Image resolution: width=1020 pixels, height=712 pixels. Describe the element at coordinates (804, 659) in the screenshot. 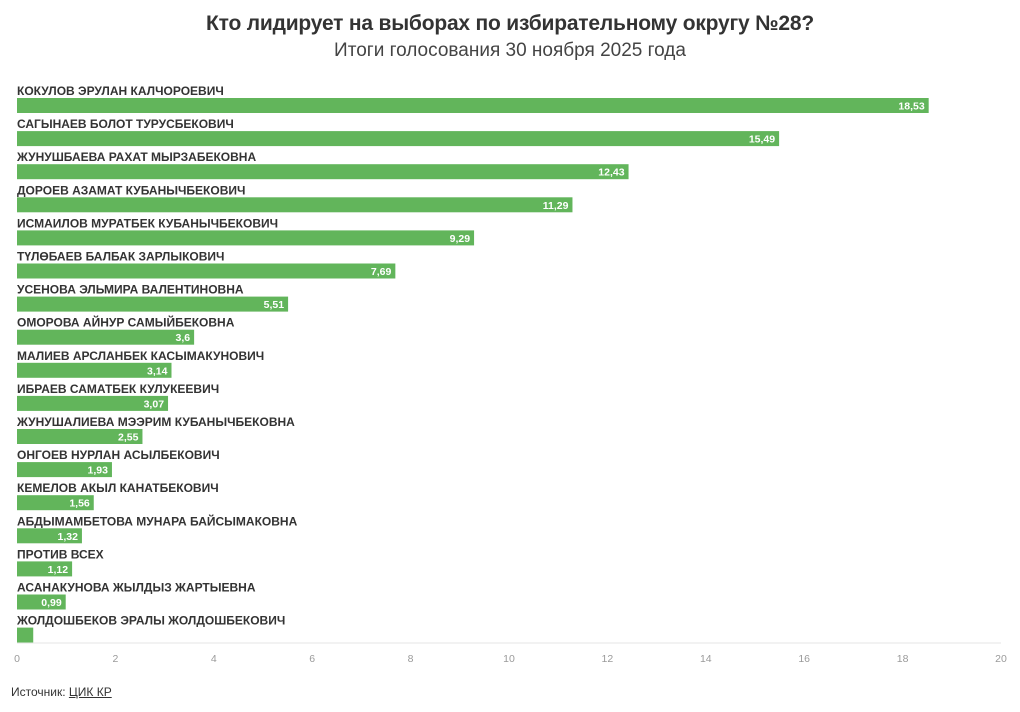

I see `x-tick-label: 16` at that location.